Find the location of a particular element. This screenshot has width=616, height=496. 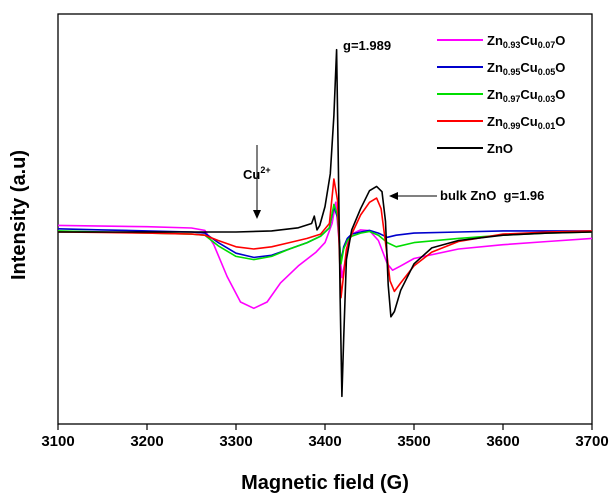

x-tick-label: 3500 is located at coordinates (413, 441).